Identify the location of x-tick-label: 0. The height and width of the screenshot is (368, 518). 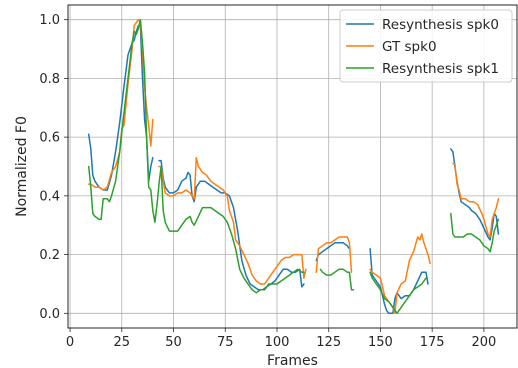
(70, 342).